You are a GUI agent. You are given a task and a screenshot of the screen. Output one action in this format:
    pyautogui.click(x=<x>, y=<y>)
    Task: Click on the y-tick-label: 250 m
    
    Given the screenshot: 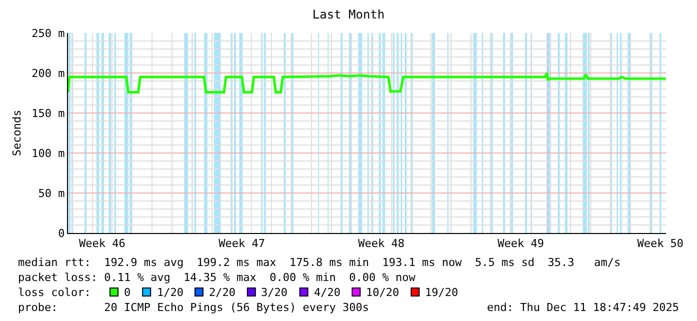 What is the action you would take?
    pyautogui.click(x=49, y=33)
    